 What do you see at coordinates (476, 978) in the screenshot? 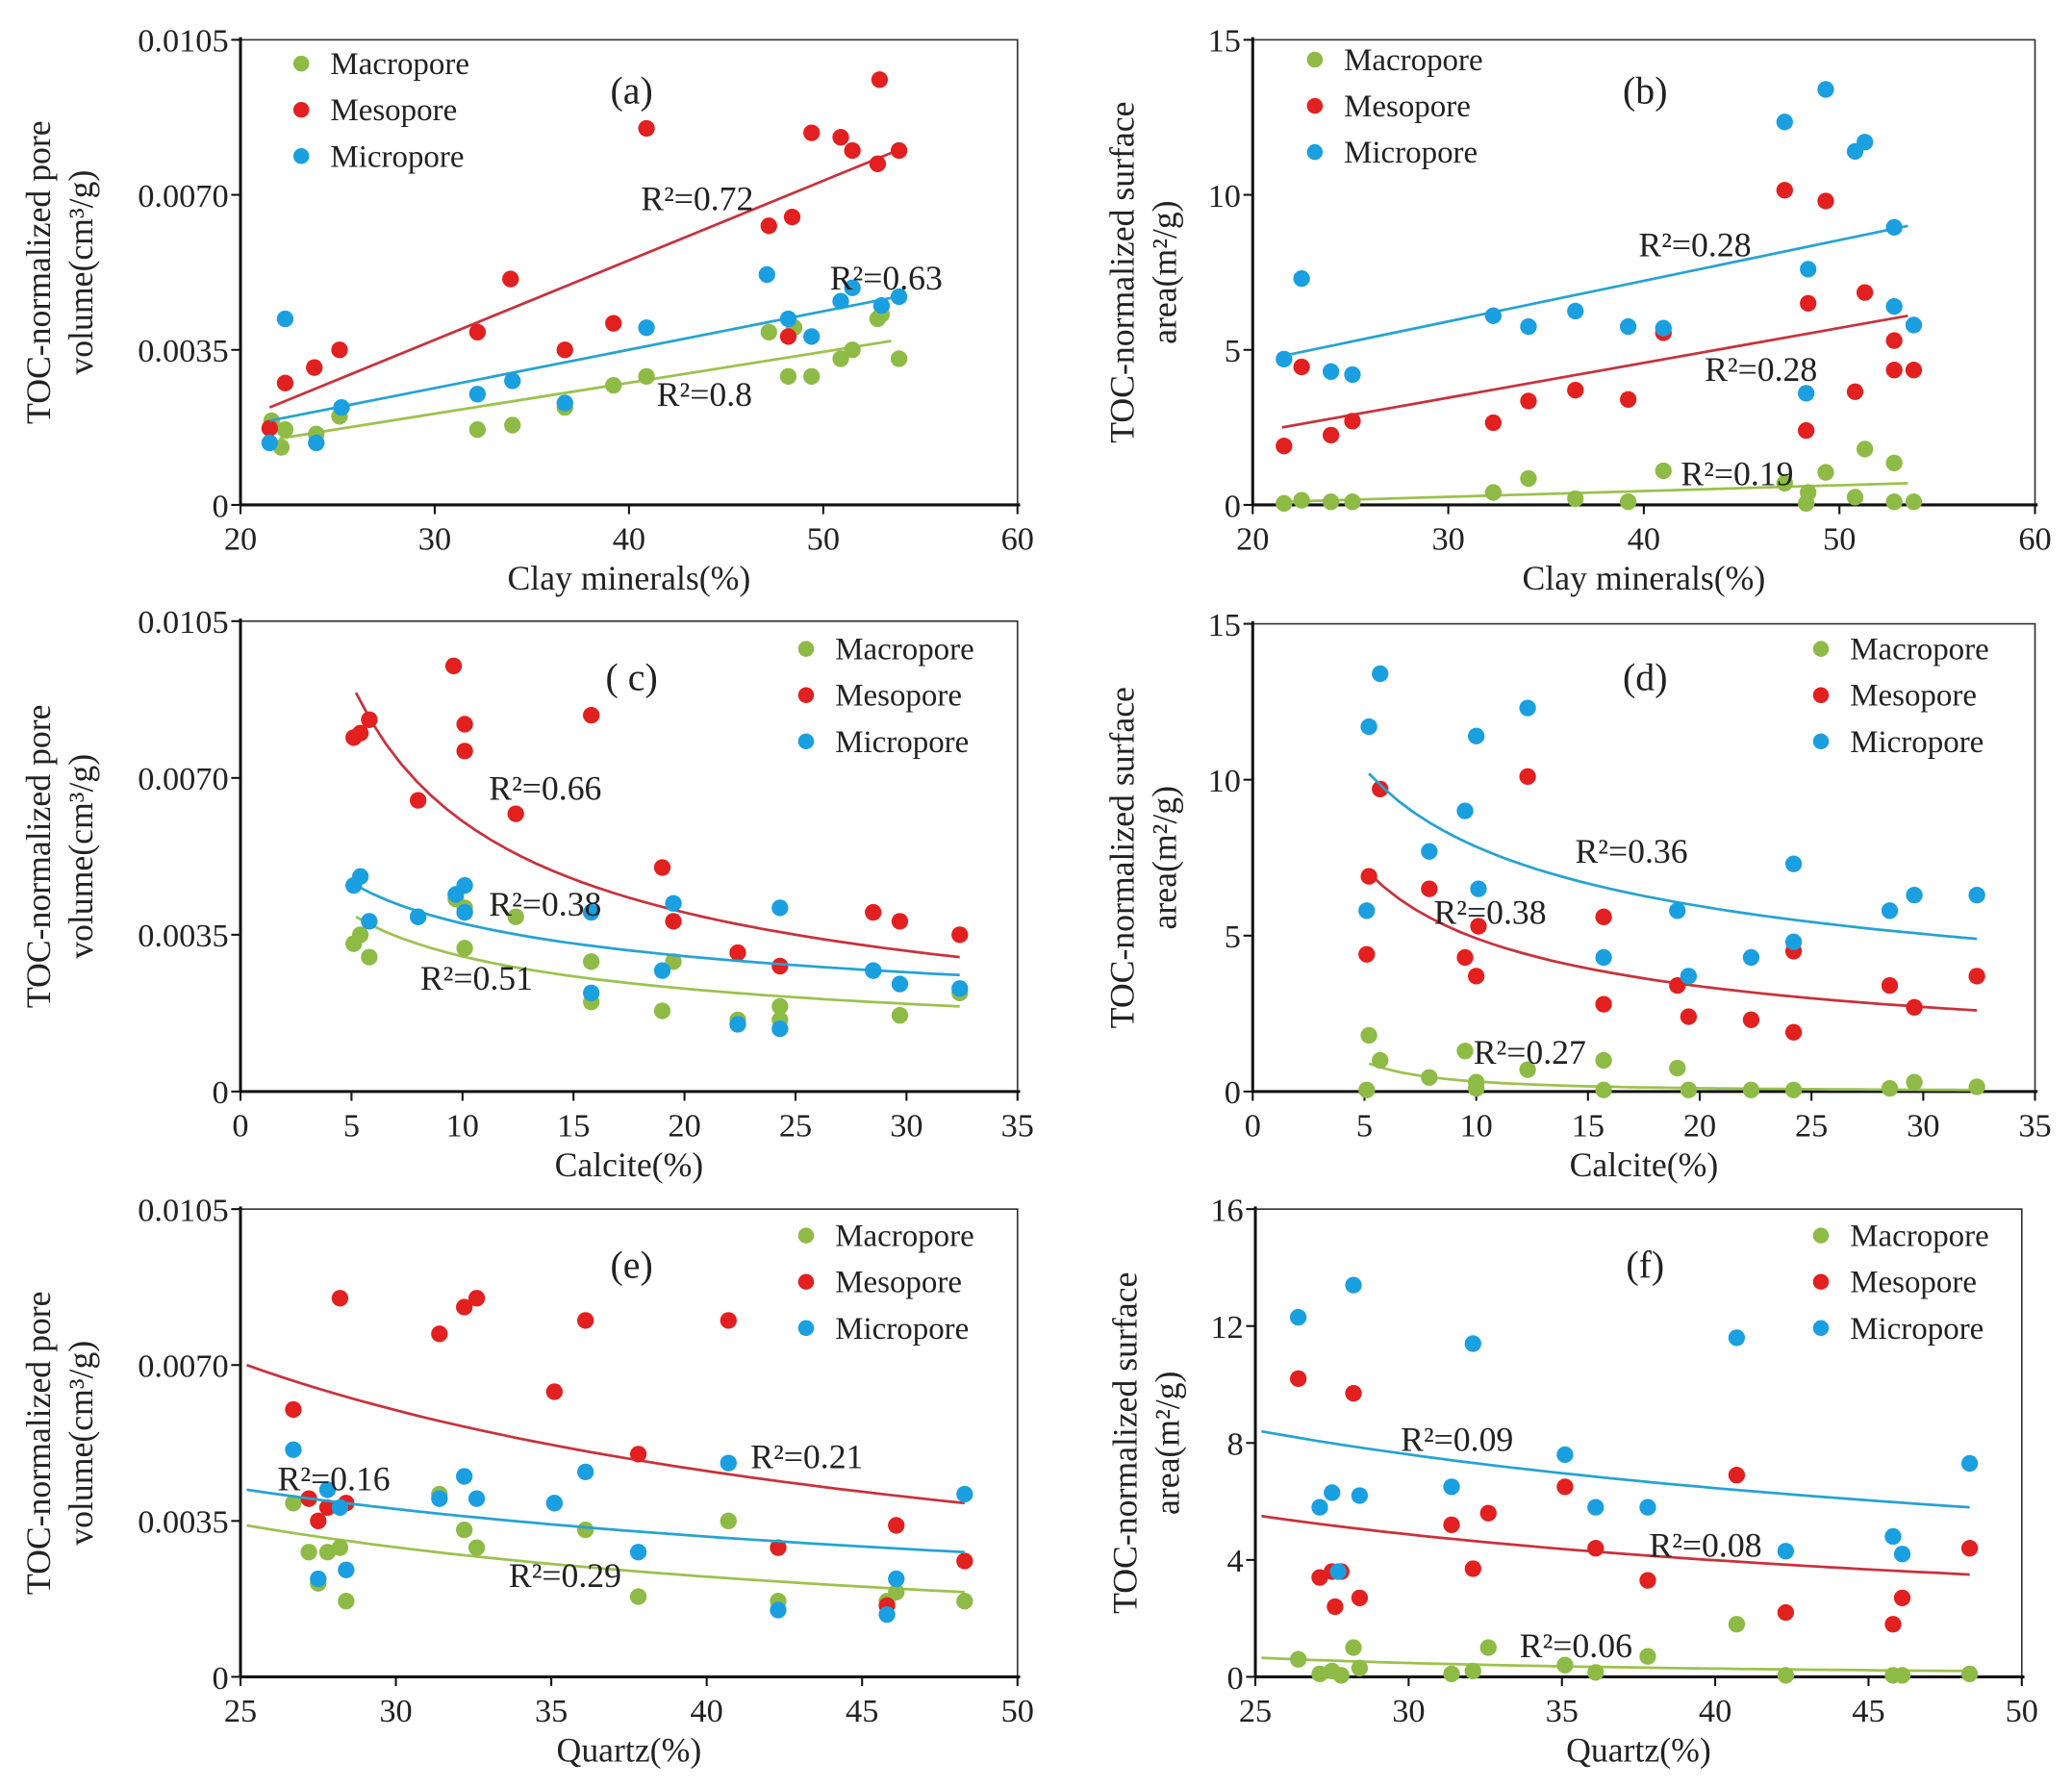
I see `r-squared-label: R²=0.51` at bounding box center [476, 978].